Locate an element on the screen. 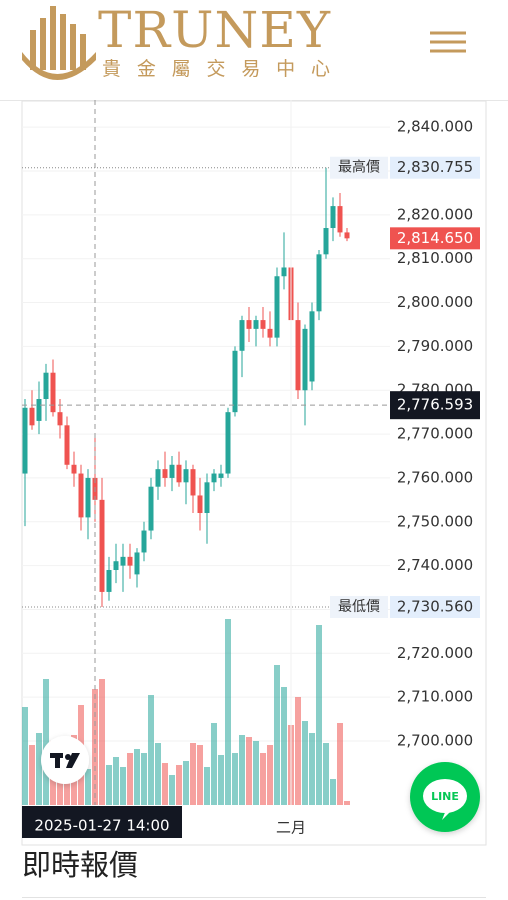 This screenshot has width=508, height=900. high-tag-bg is located at coordinates (359, 167).